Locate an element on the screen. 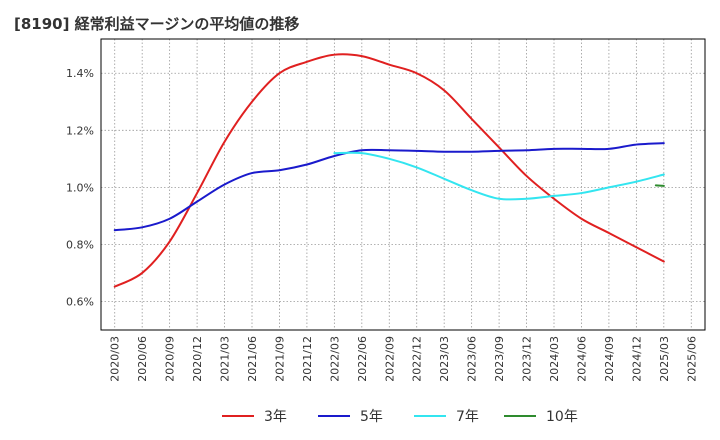  legend-label: 5年 is located at coordinates (371, 417).